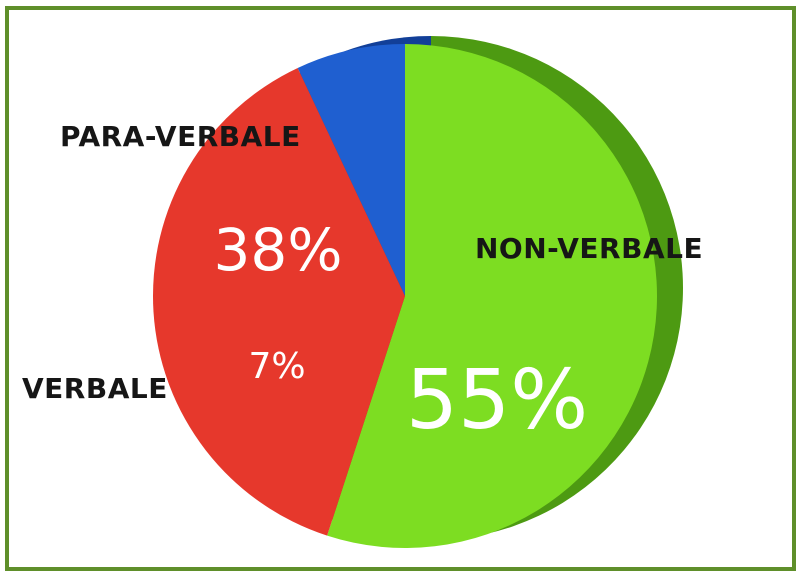  What do you see at coordinates (497, 400) in the screenshot?
I see `slice-value-non-verbale: 55%` at bounding box center [497, 400].